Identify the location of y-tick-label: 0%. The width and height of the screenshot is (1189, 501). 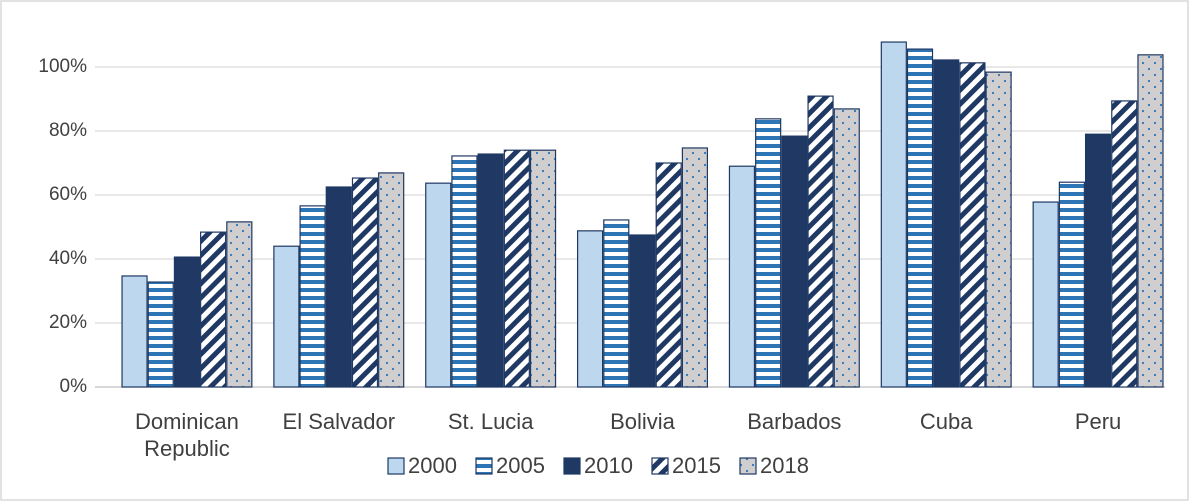
(74, 386).